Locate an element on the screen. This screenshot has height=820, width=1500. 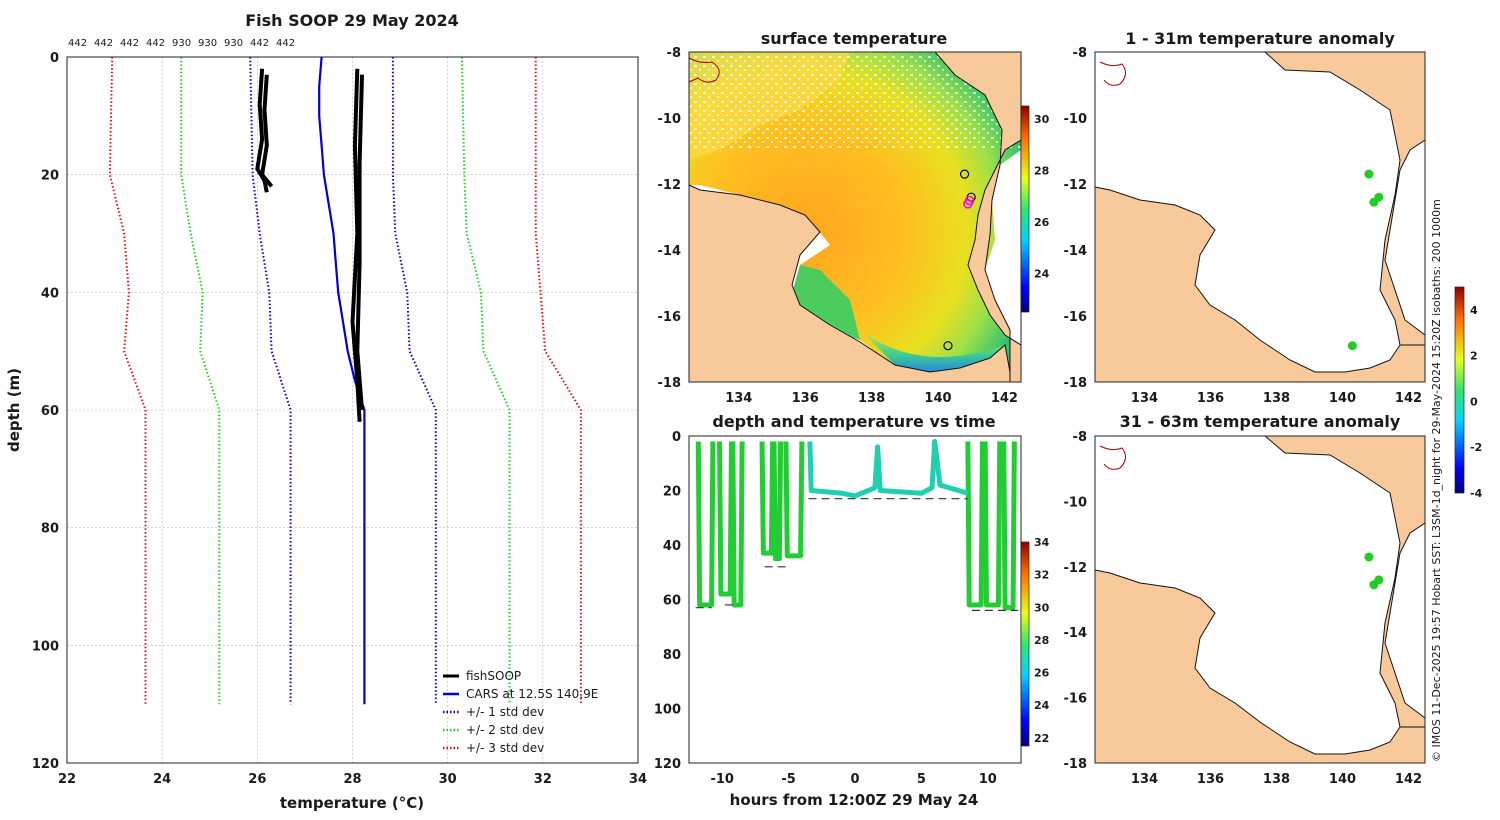
dvt-colorbar-tick: 32 is located at coordinates (1041, 575).